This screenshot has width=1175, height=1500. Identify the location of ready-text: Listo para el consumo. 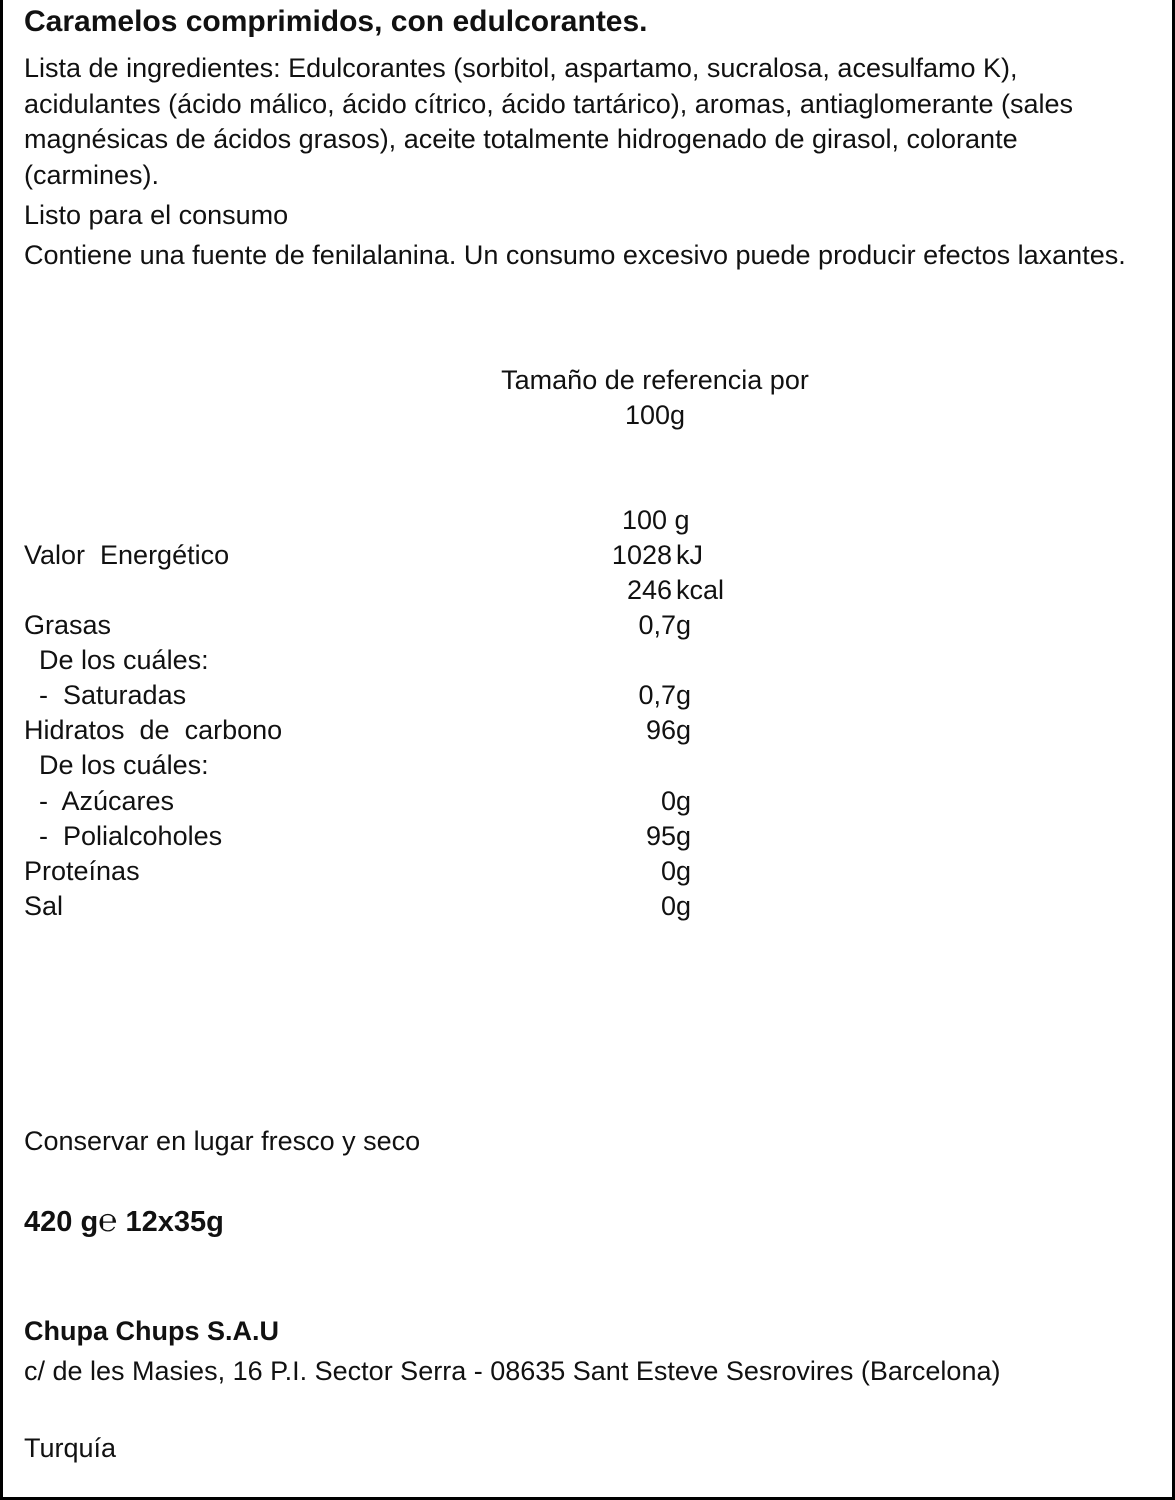
(156, 215).